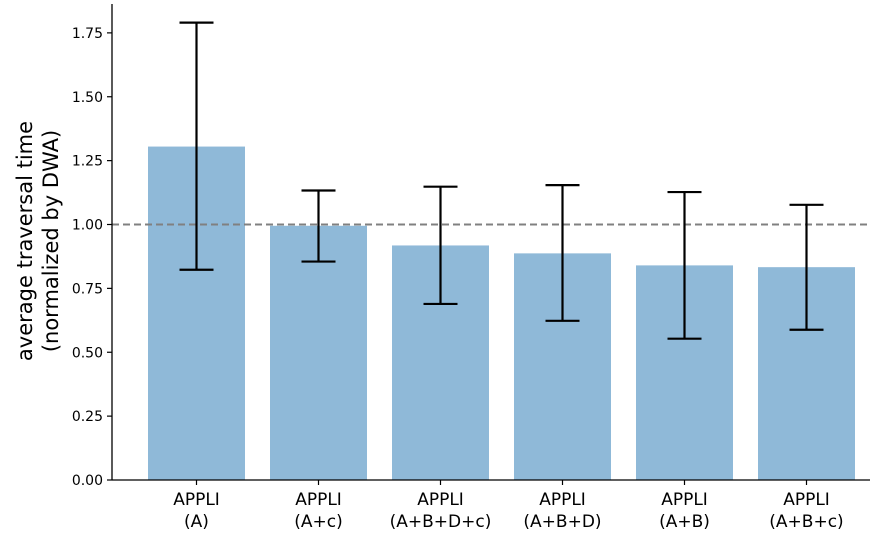 The height and width of the screenshot is (541, 884). I want to click on y-tick-label: 1.75, so click(87, 34).